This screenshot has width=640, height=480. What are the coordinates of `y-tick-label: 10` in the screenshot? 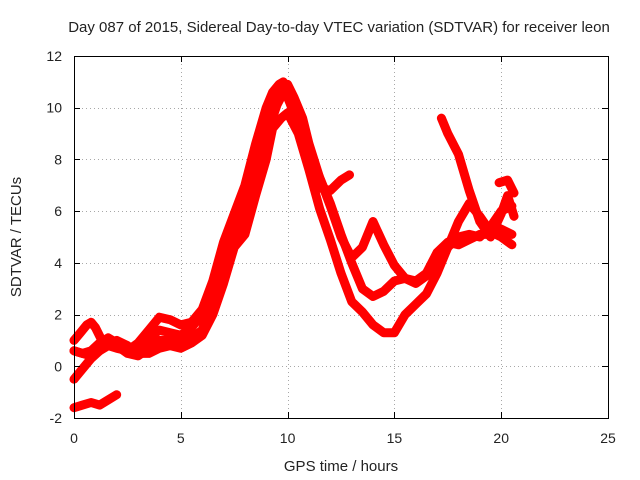 It's located at (54, 108).